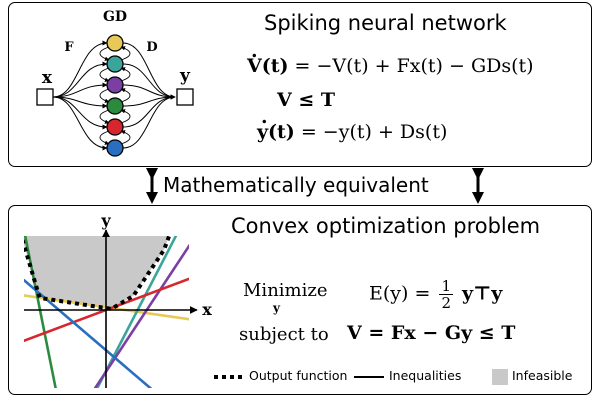 Image resolution: width=600 pixels, height=400 pixels. What do you see at coordinates (425, 375) in the screenshot?
I see `legend-inequalities-label: Inequalities` at bounding box center [425, 375].